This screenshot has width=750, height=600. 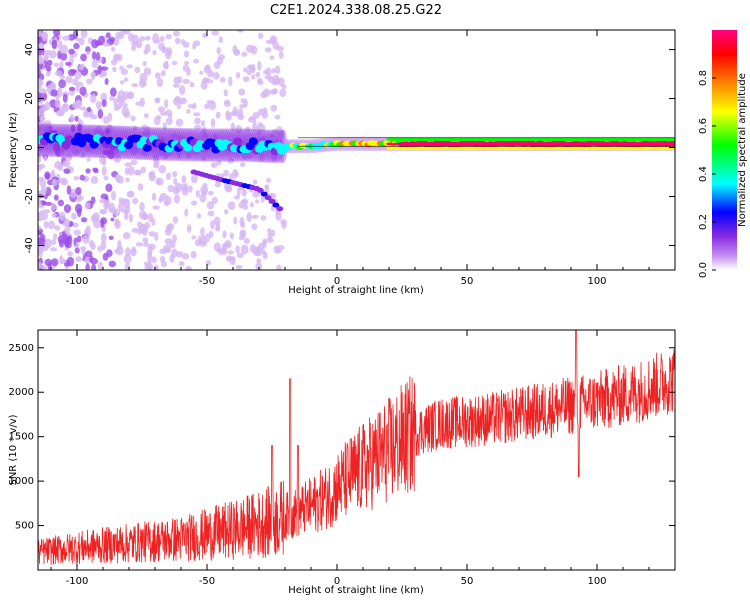 What do you see at coordinates (742, 150) in the screenshot?
I see `colorbar-label: Normalized spectral amplitude` at bounding box center [742, 150].